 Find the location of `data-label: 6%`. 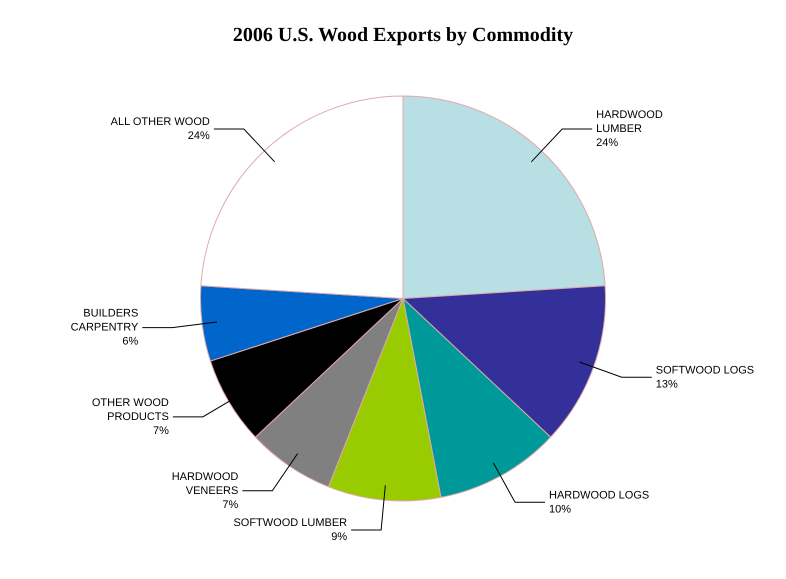

data-label: 6% is located at coordinates (130, 342).